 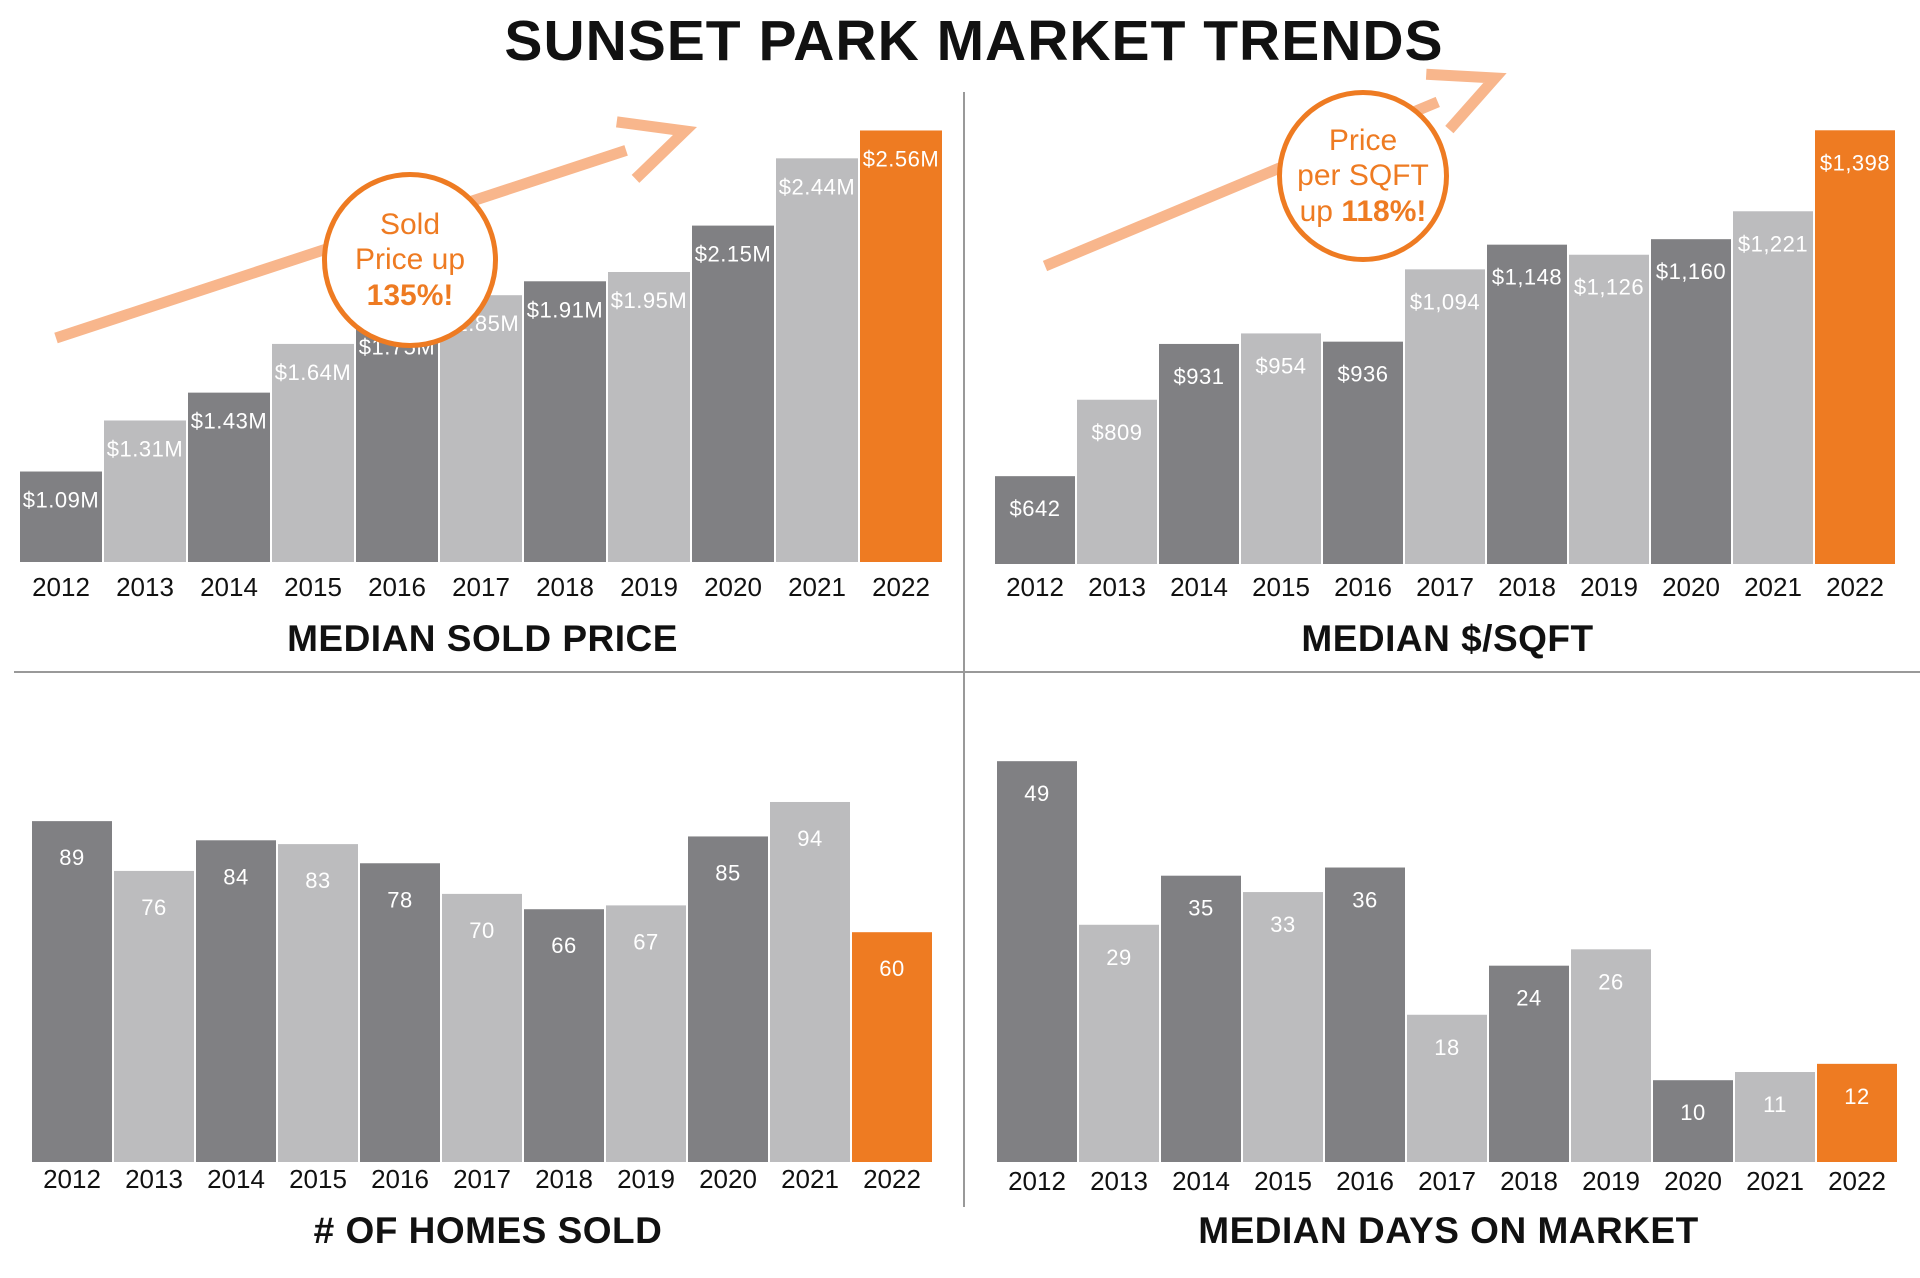 What do you see at coordinates (649, 300) in the screenshot?
I see `data-label: $1.95M` at bounding box center [649, 300].